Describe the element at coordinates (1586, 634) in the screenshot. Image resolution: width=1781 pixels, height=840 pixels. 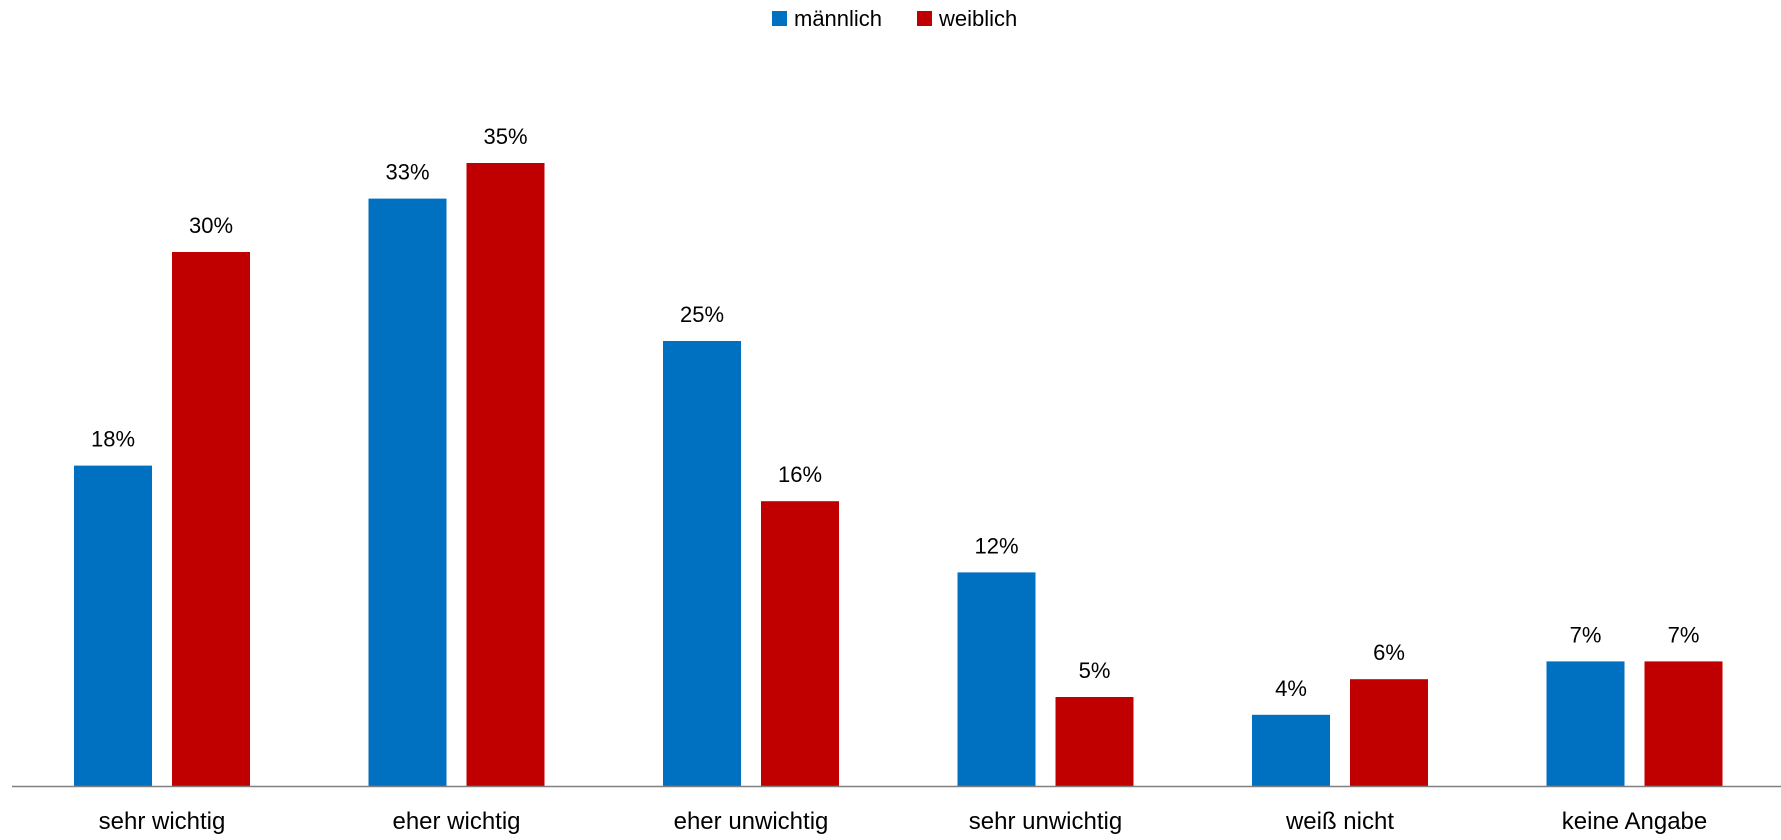
I see `data-label-maennlich-5: 7%` at that location.